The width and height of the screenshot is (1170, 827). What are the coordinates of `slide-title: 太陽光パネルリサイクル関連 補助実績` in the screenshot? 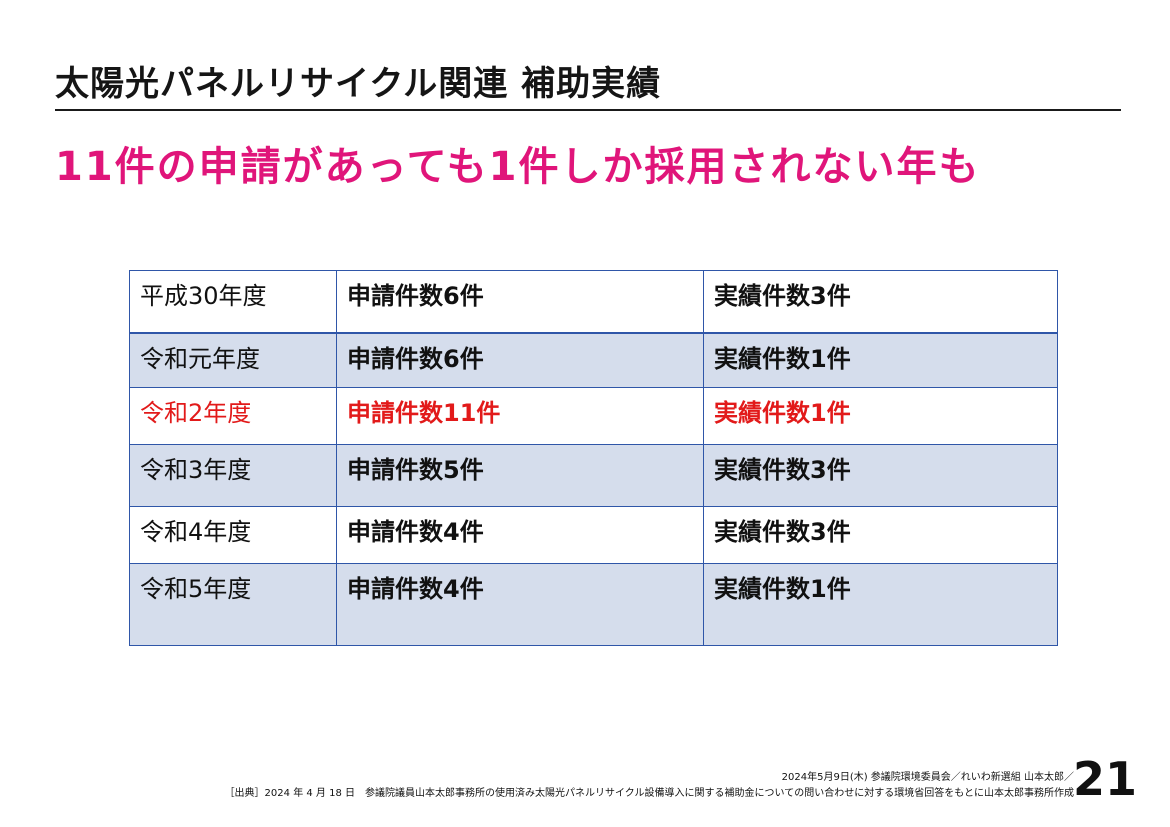 It's located at (358, 84).